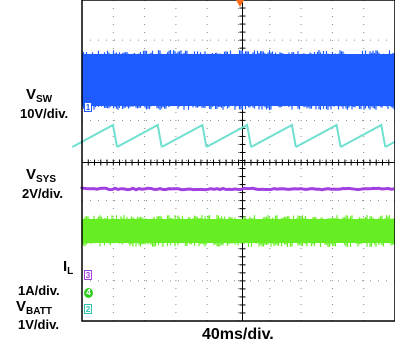 The image size is (395, 343). What do you see at coordinates (237, 189) in the screenshot?
I see `vsys-trace` at bounding box center [237, 189].